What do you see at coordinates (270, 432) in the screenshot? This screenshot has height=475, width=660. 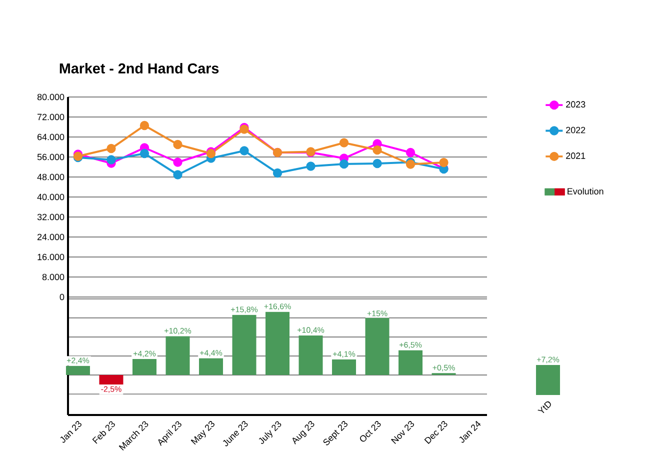 I see `x-tick-label: July 23` at bounding box center [270, 432].